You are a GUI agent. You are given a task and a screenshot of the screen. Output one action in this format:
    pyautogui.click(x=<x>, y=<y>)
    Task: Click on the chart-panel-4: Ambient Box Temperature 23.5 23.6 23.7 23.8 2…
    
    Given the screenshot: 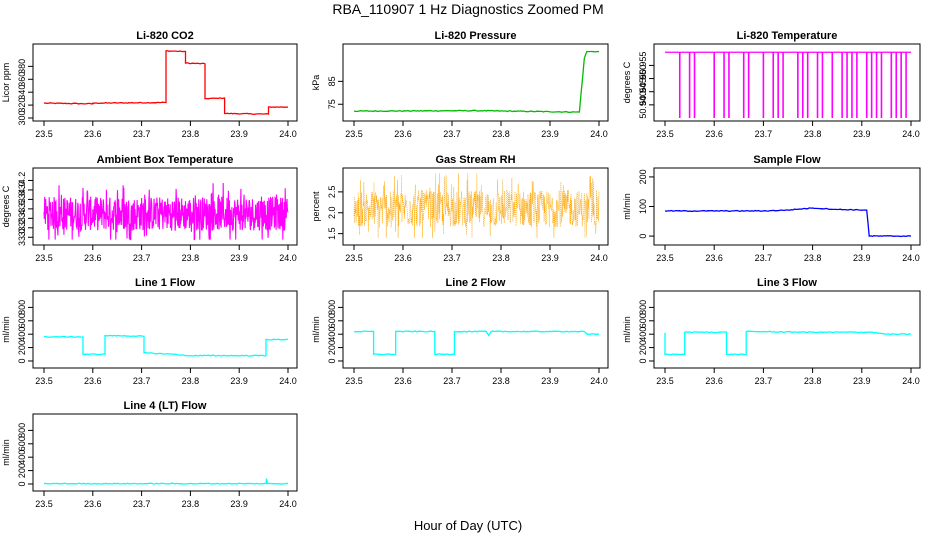 What is the action you would take?
    pyautogui.click(x=149, y=208)
    